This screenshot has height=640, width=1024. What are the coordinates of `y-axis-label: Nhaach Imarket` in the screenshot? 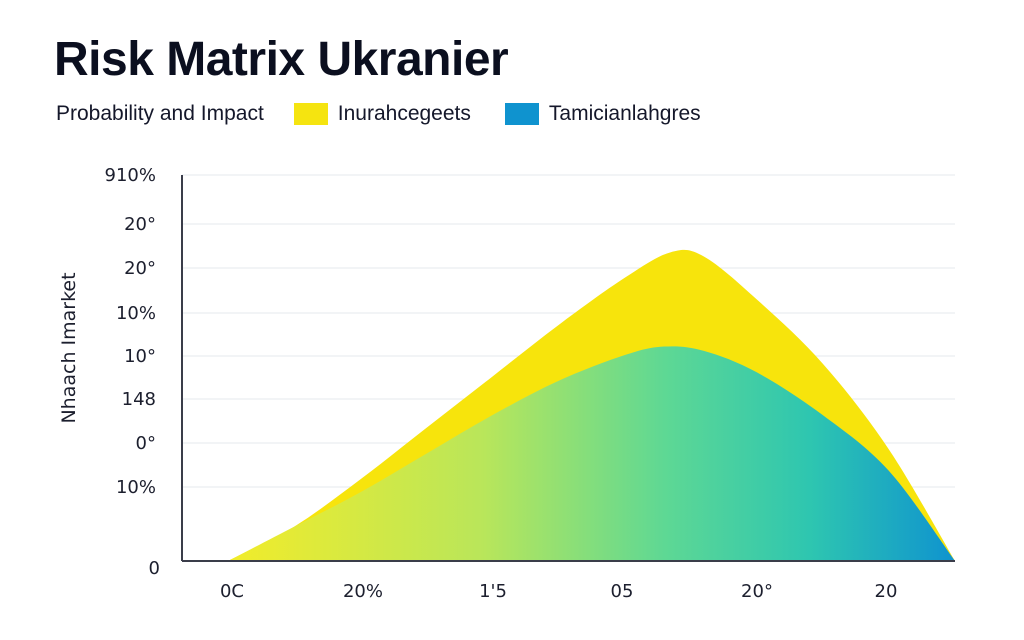 It's located at (69, 347).